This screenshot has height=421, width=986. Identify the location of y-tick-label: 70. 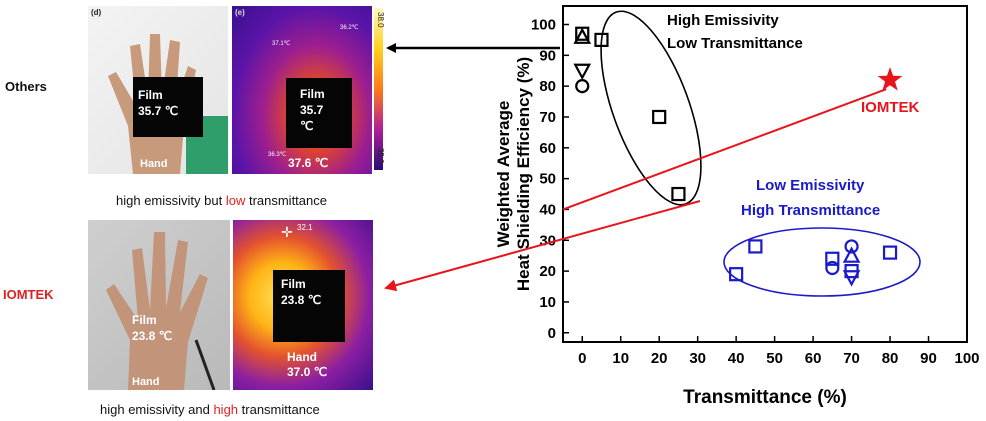
(547, 117).